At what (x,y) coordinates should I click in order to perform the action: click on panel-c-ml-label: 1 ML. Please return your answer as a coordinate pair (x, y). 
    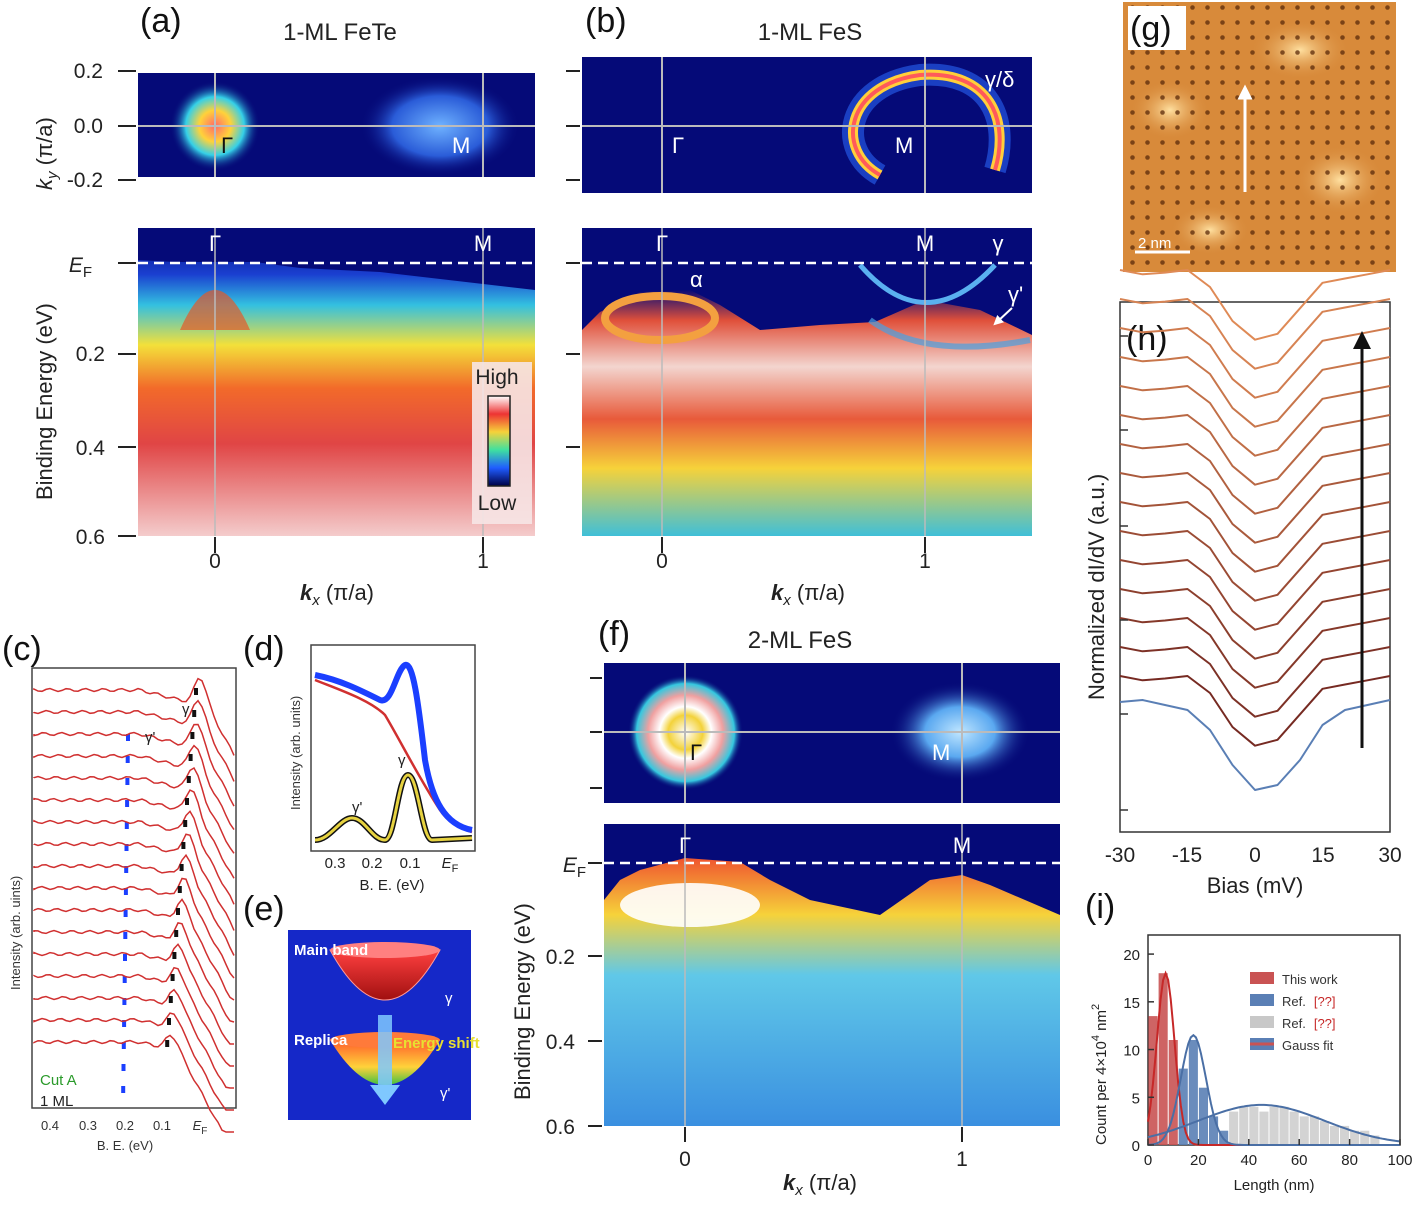
    Looking at the image, I should click on (56, 1101).